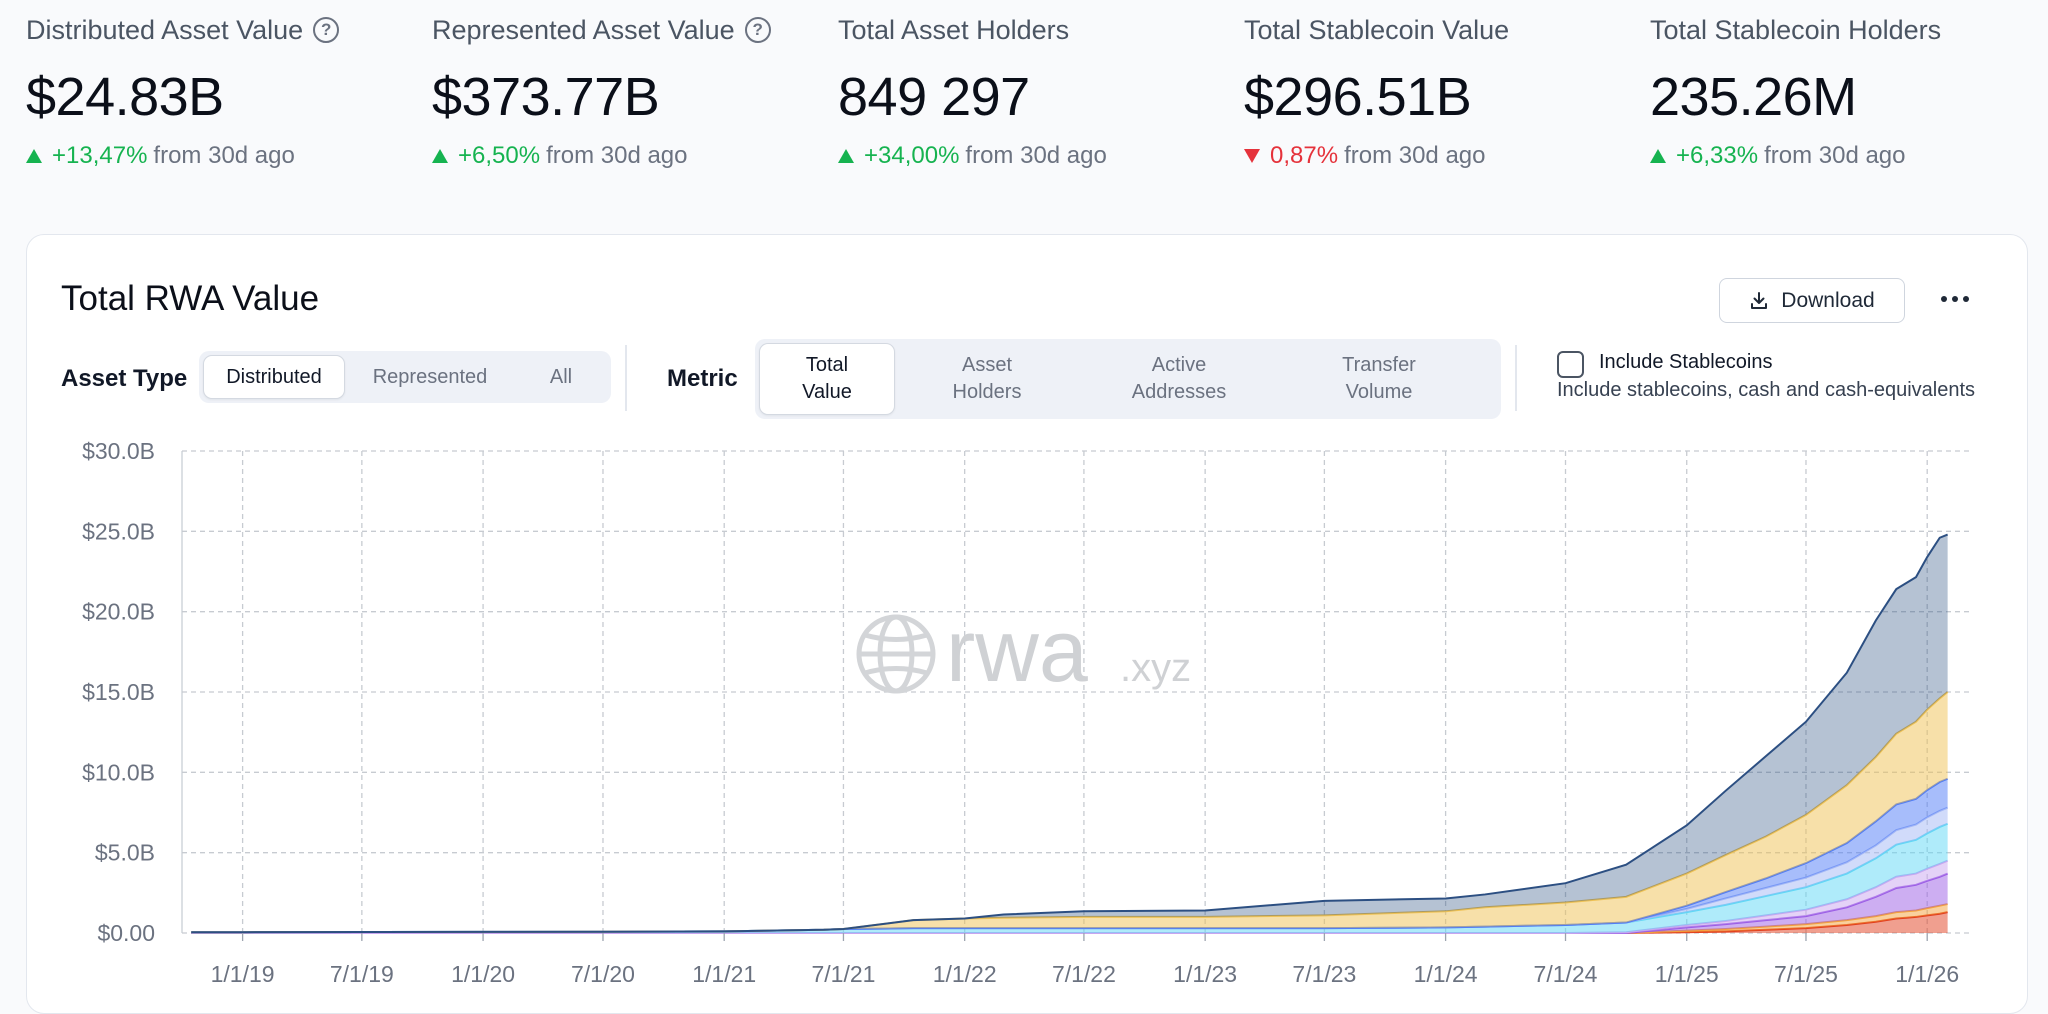  I want to click on stat-change: +13,47% from 30d ago, so click(216, 156).